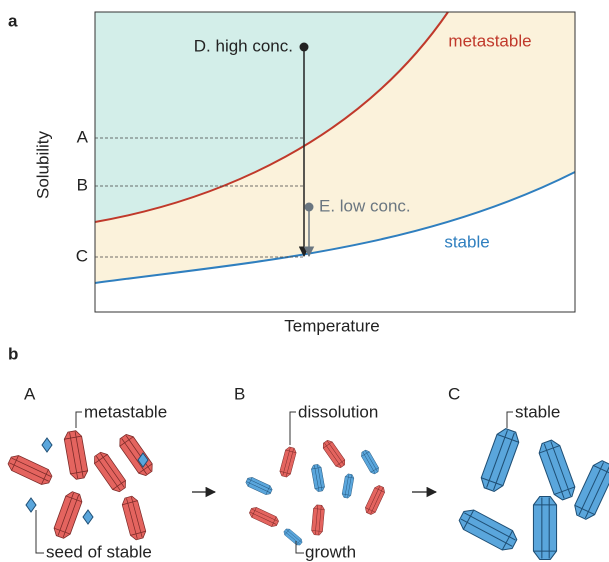 This screenshot has height=562, width=609. What do you see at coordinates (466, 241) in the screenshot?
I see `curve-label: stable` at bounding box center [466, 241].